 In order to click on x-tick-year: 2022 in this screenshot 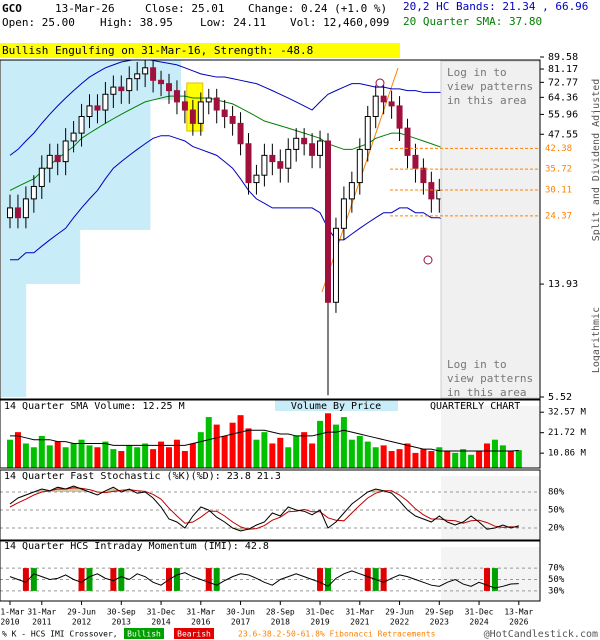, I will do `click(399, 622)`.